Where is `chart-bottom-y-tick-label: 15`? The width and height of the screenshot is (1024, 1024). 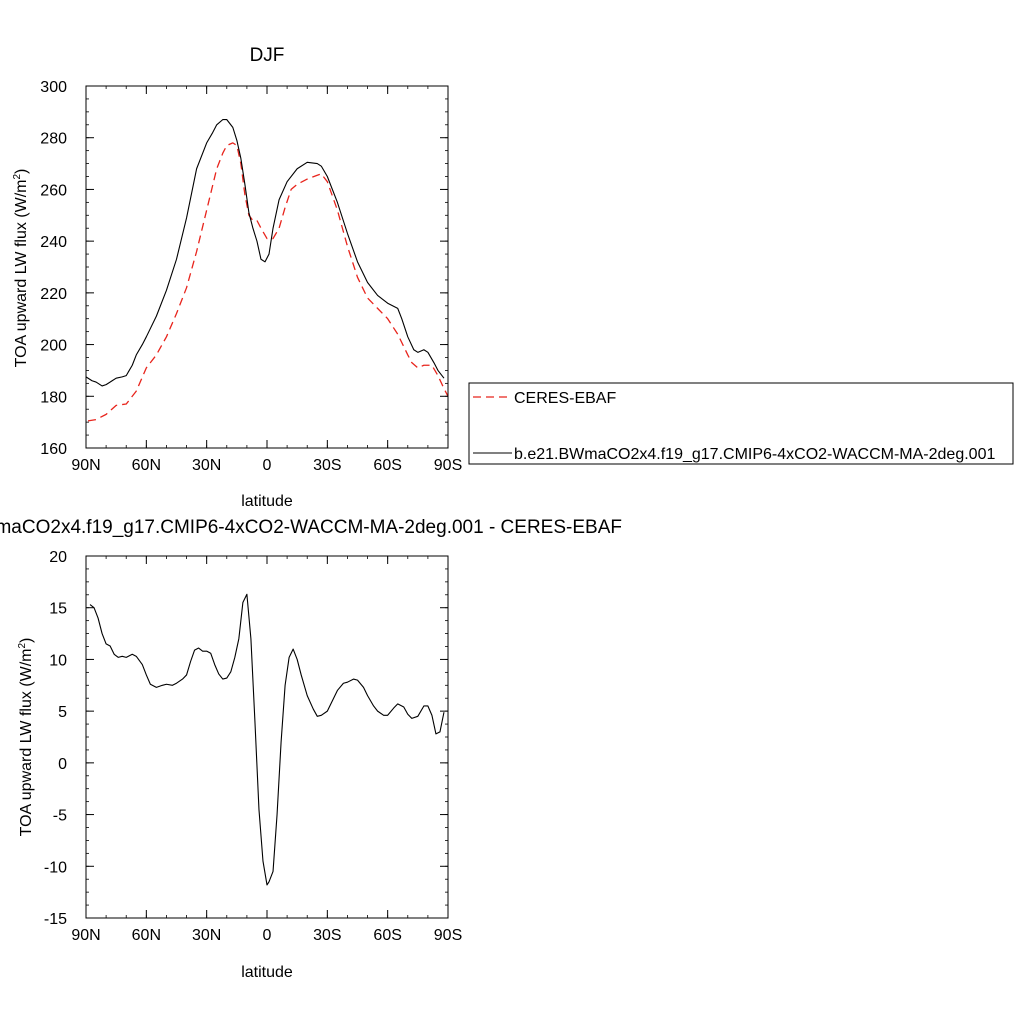 chart-bottom-y-tick-label: 15 is located at coordinates (58, 609).